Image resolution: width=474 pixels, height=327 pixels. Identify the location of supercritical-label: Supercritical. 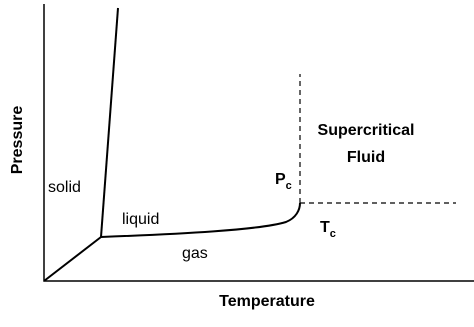
(366, 130).